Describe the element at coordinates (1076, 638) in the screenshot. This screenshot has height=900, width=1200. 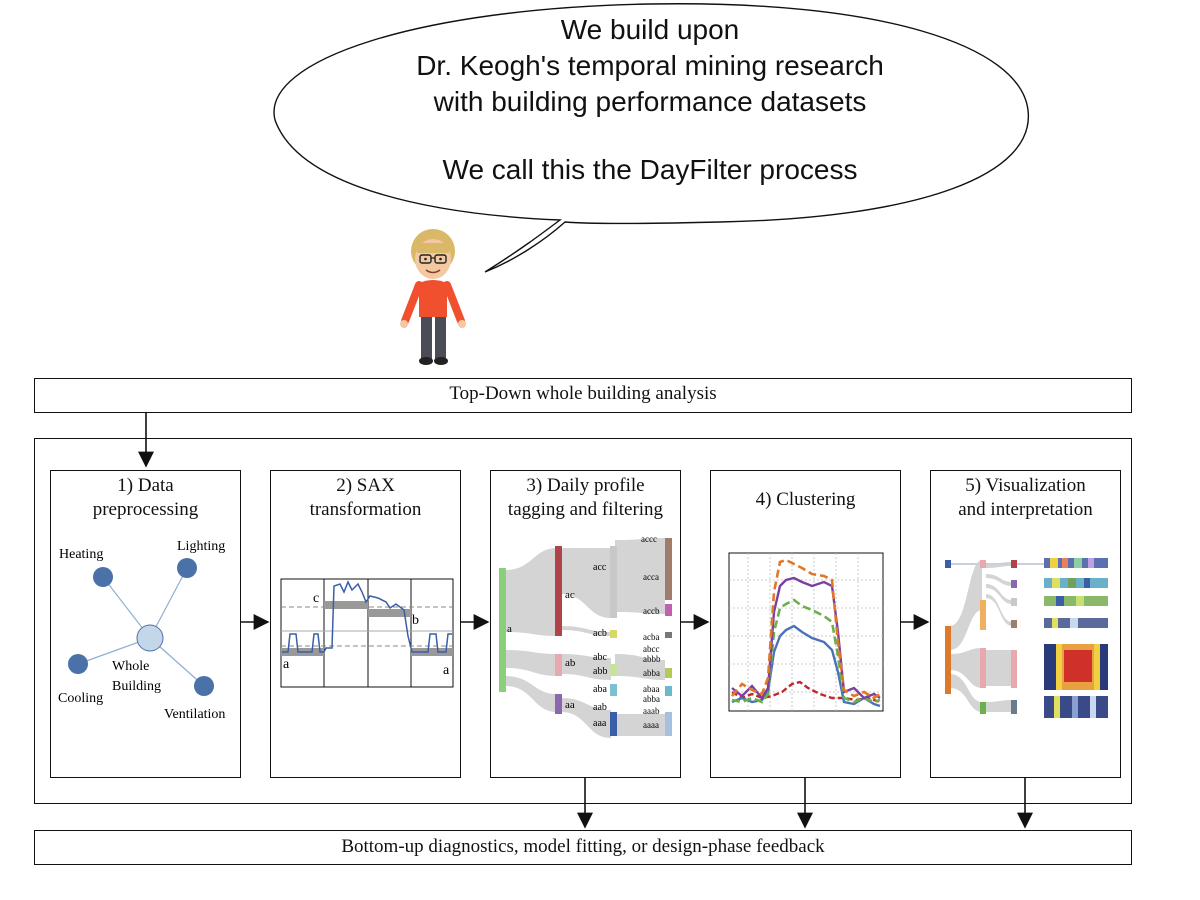
I see `heatmap-strips` at that location.